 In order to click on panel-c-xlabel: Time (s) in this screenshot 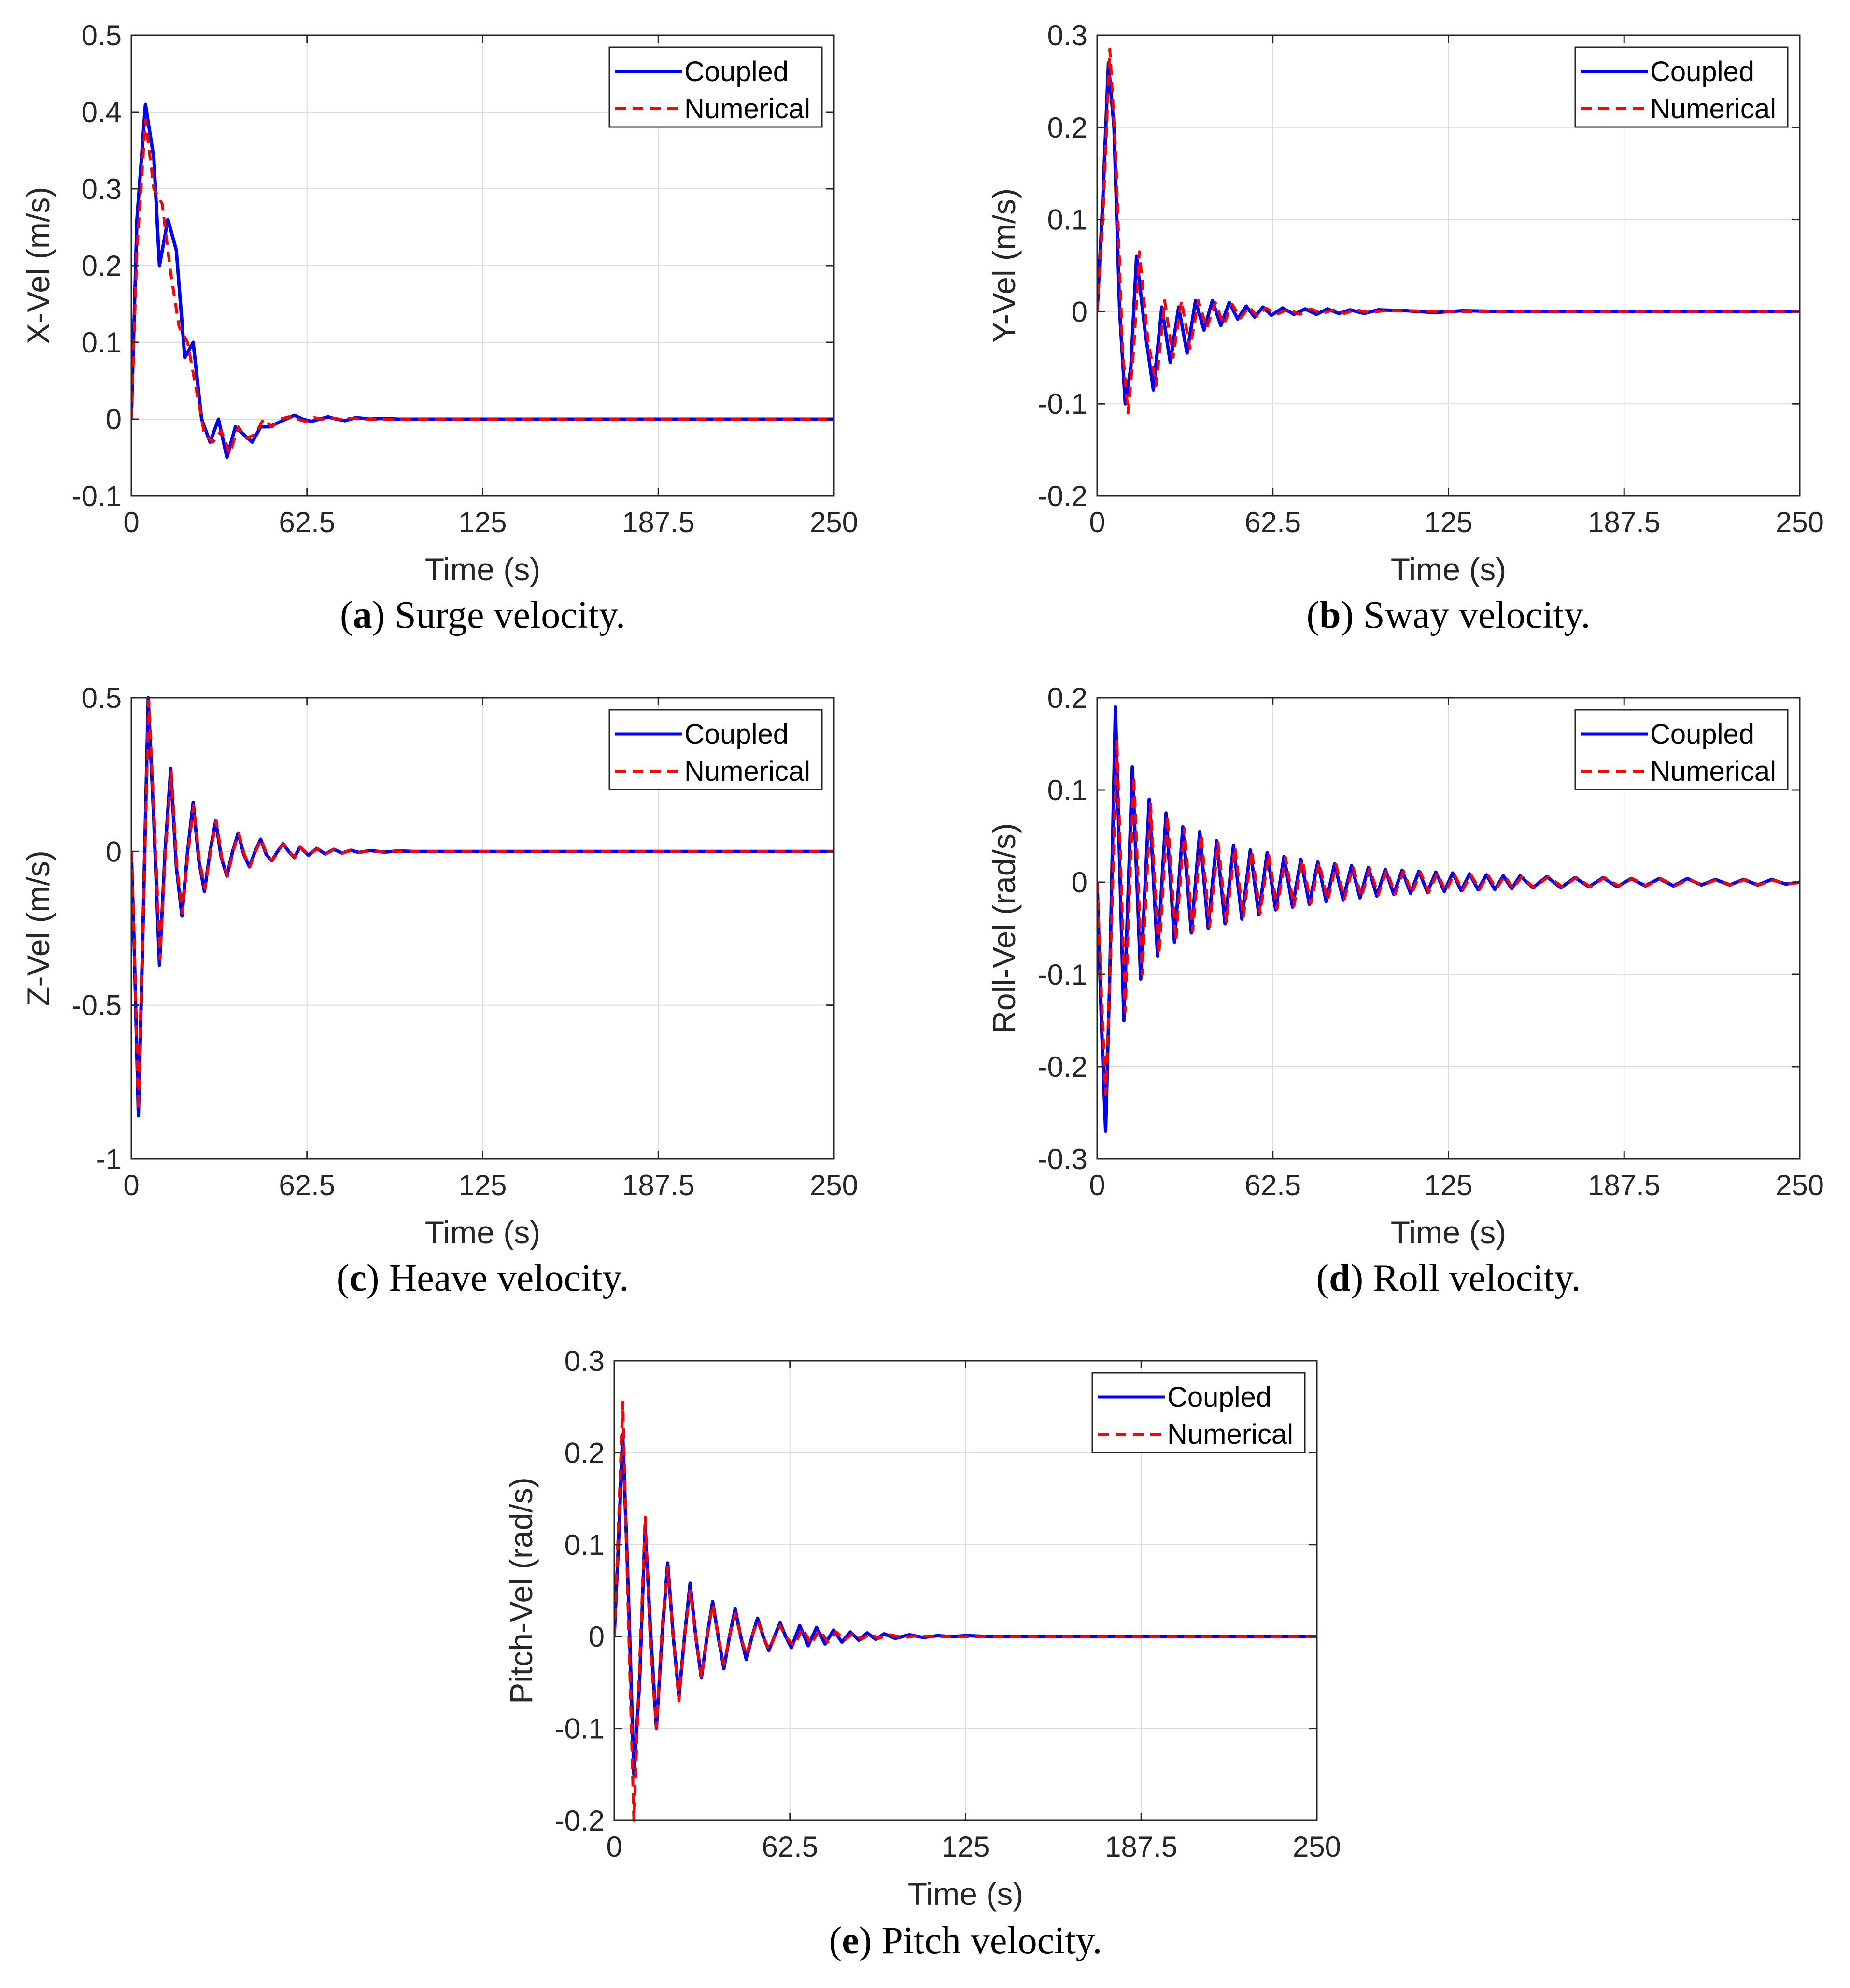, I will do `click(483, 1232)`.